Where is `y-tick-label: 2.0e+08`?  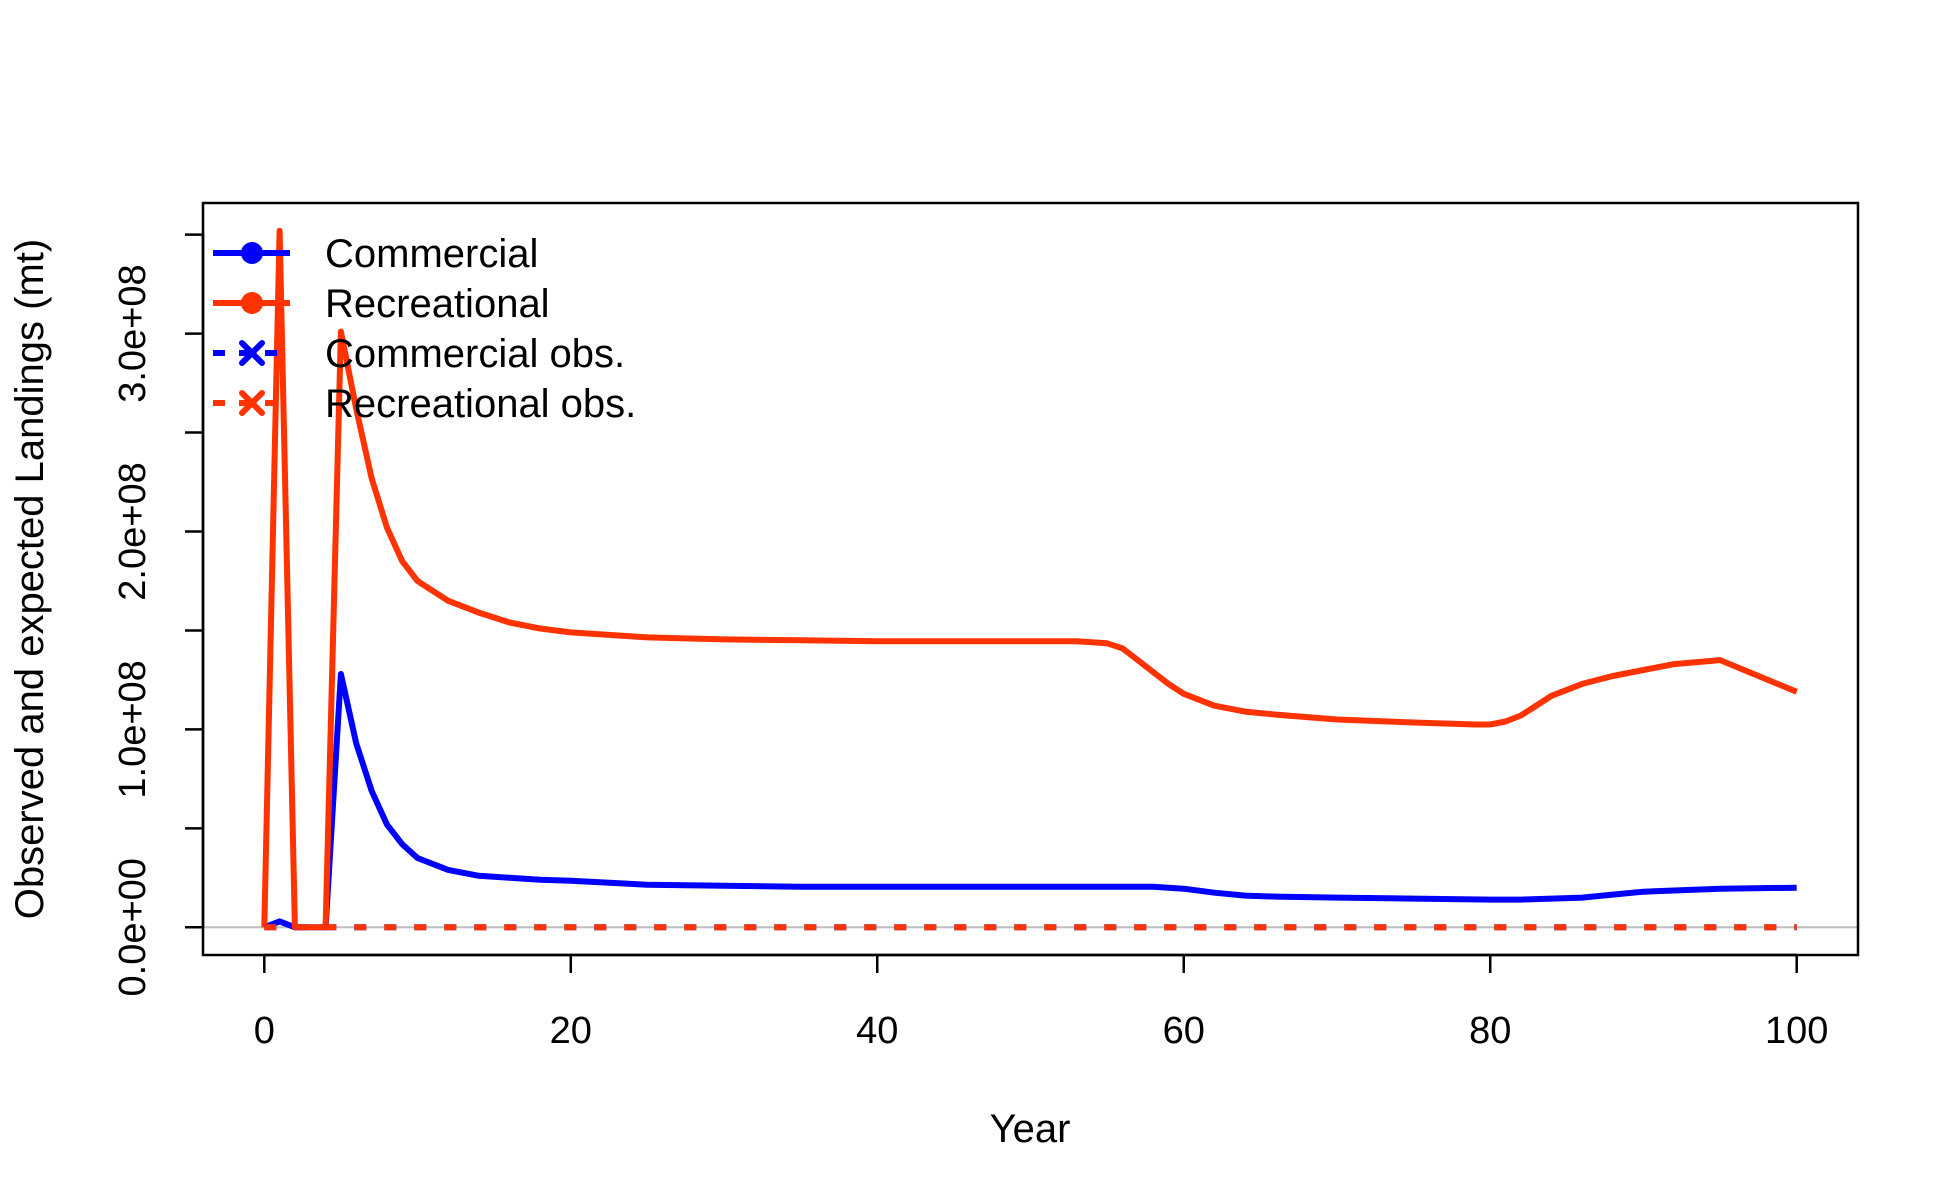
y-tick-label: 2.0e+08 is located at coordinates (133, 531).